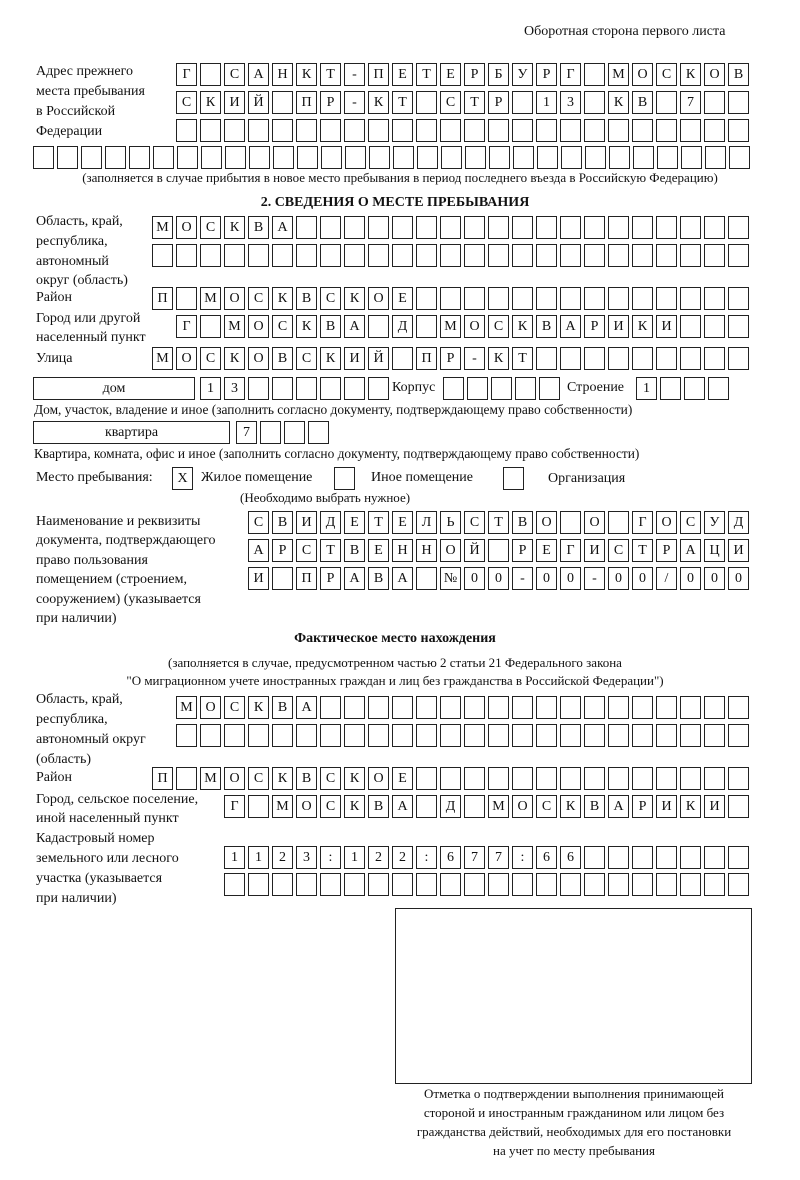 The height and width of the screenshot is (1180, 800). I want to click on char-cell: Й, so click(474, 550).